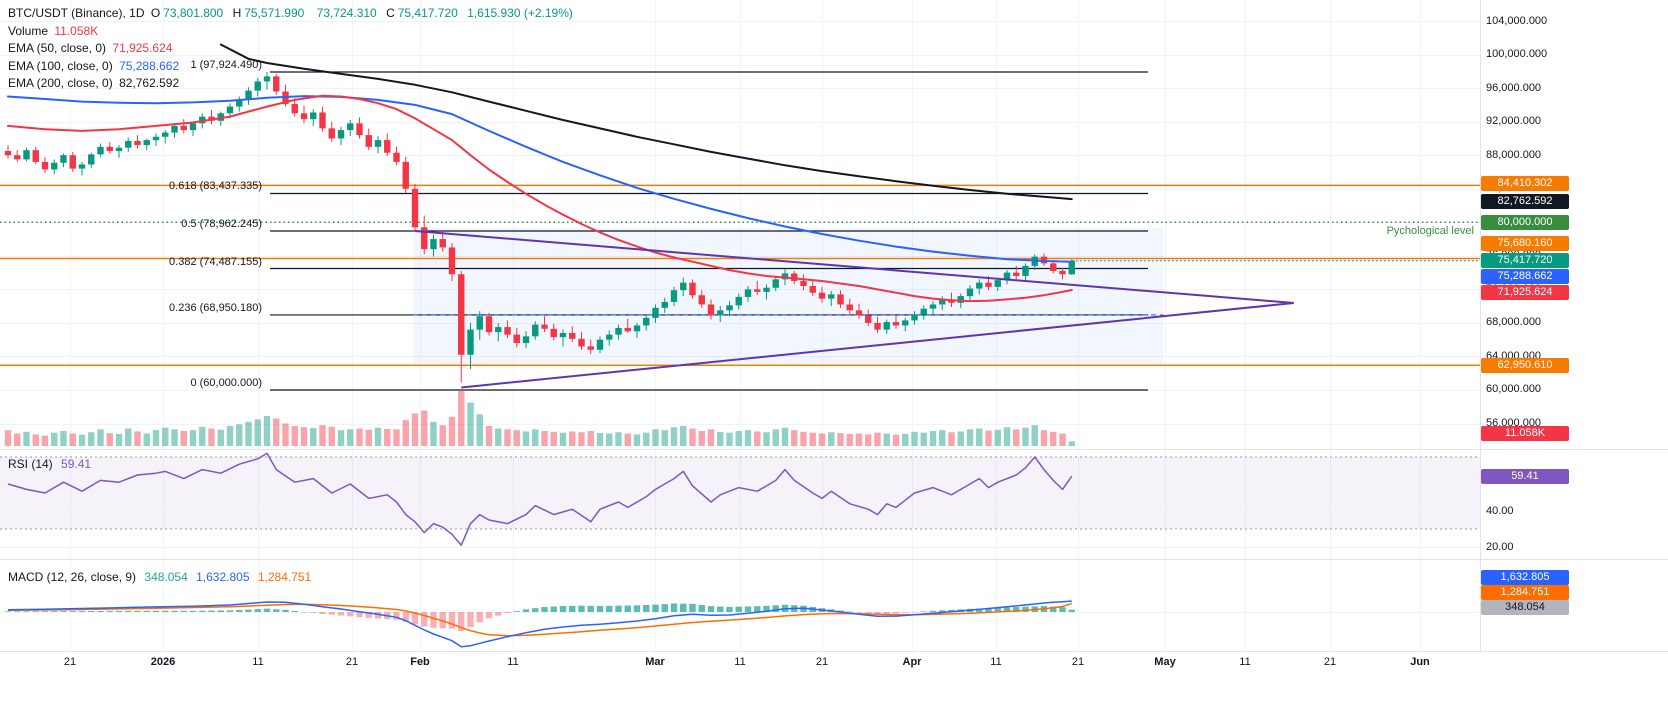 The width and height of the screenshot is (1668, 726). Describe the element at coordinates (60, 65) in the screenshot. I see `ema100-label: EMA (100, close, 0)` at that location.